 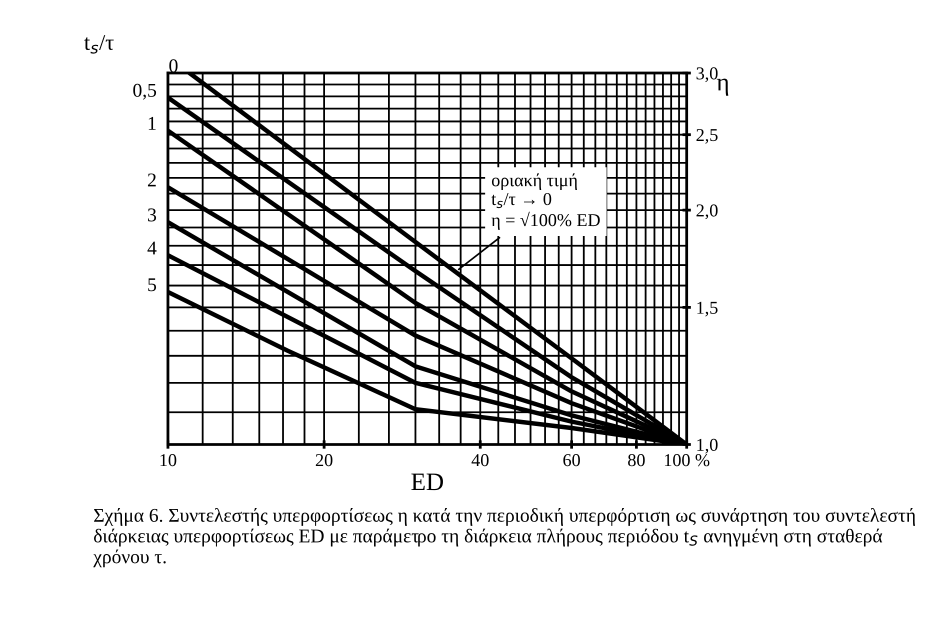 I want to click on y-tick-label: 2,5, so click(x=707, y=136).